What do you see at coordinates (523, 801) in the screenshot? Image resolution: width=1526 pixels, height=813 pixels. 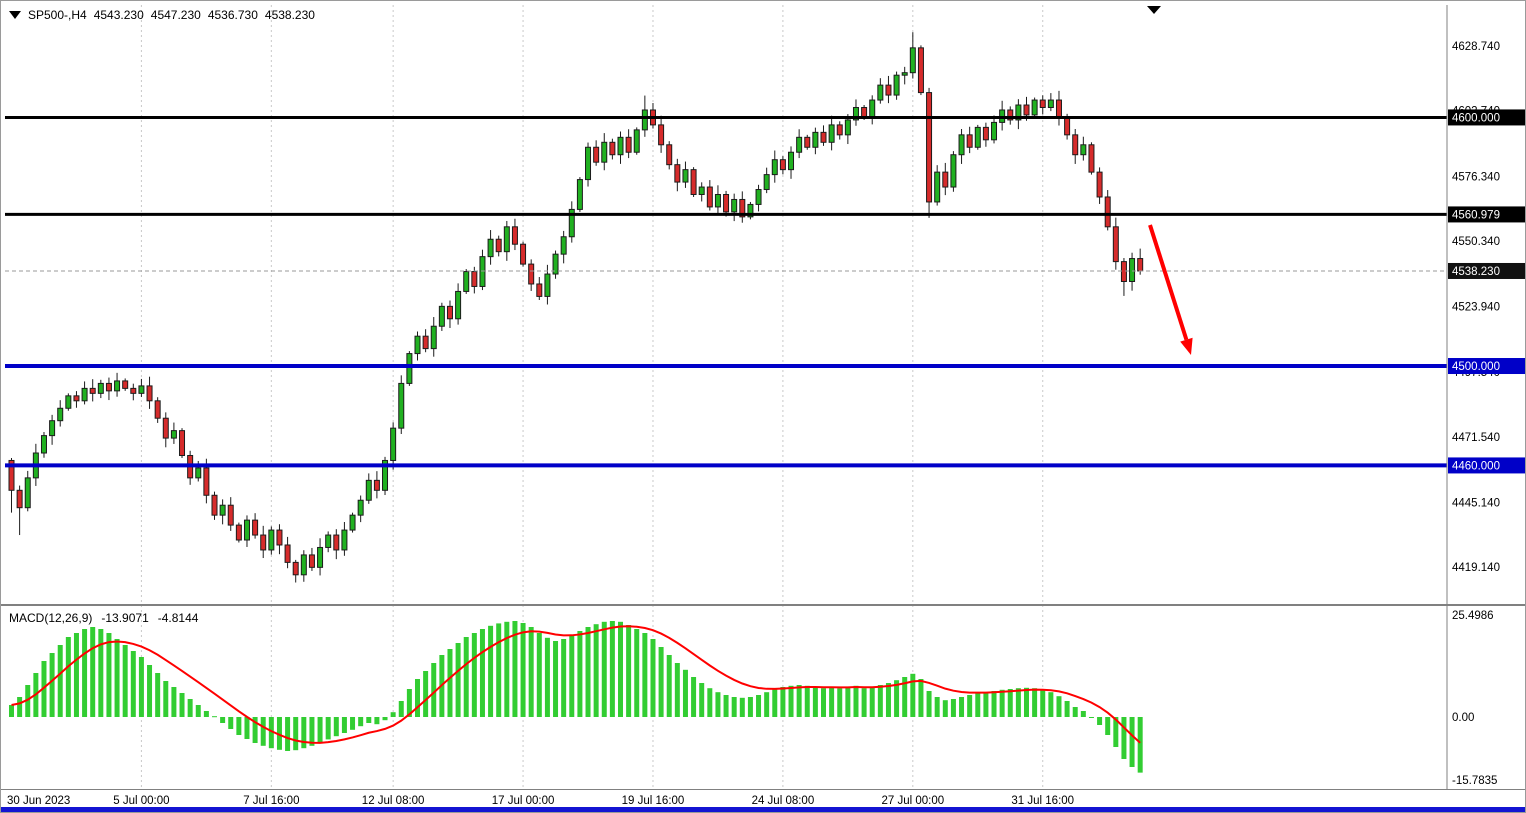 I see `time-axis-label: 17 Jul 00:00` at bounding box center [523, 801].